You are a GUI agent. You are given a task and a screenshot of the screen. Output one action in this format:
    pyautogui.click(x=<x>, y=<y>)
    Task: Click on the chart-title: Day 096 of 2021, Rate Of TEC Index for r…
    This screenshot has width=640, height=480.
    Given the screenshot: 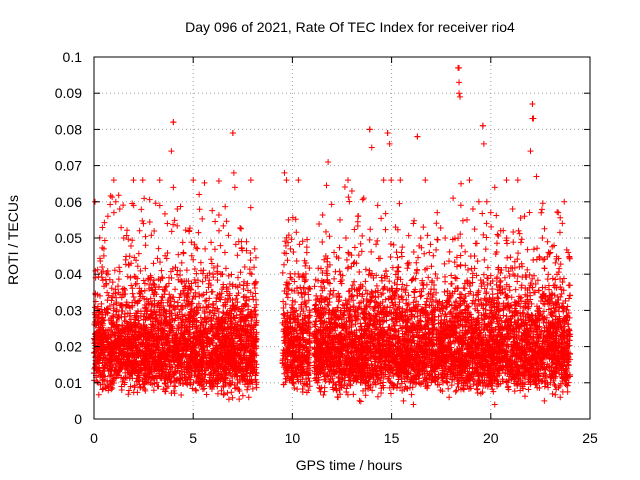 What is the action you would take?
    pyautogui.click(x=350, y=27)
    